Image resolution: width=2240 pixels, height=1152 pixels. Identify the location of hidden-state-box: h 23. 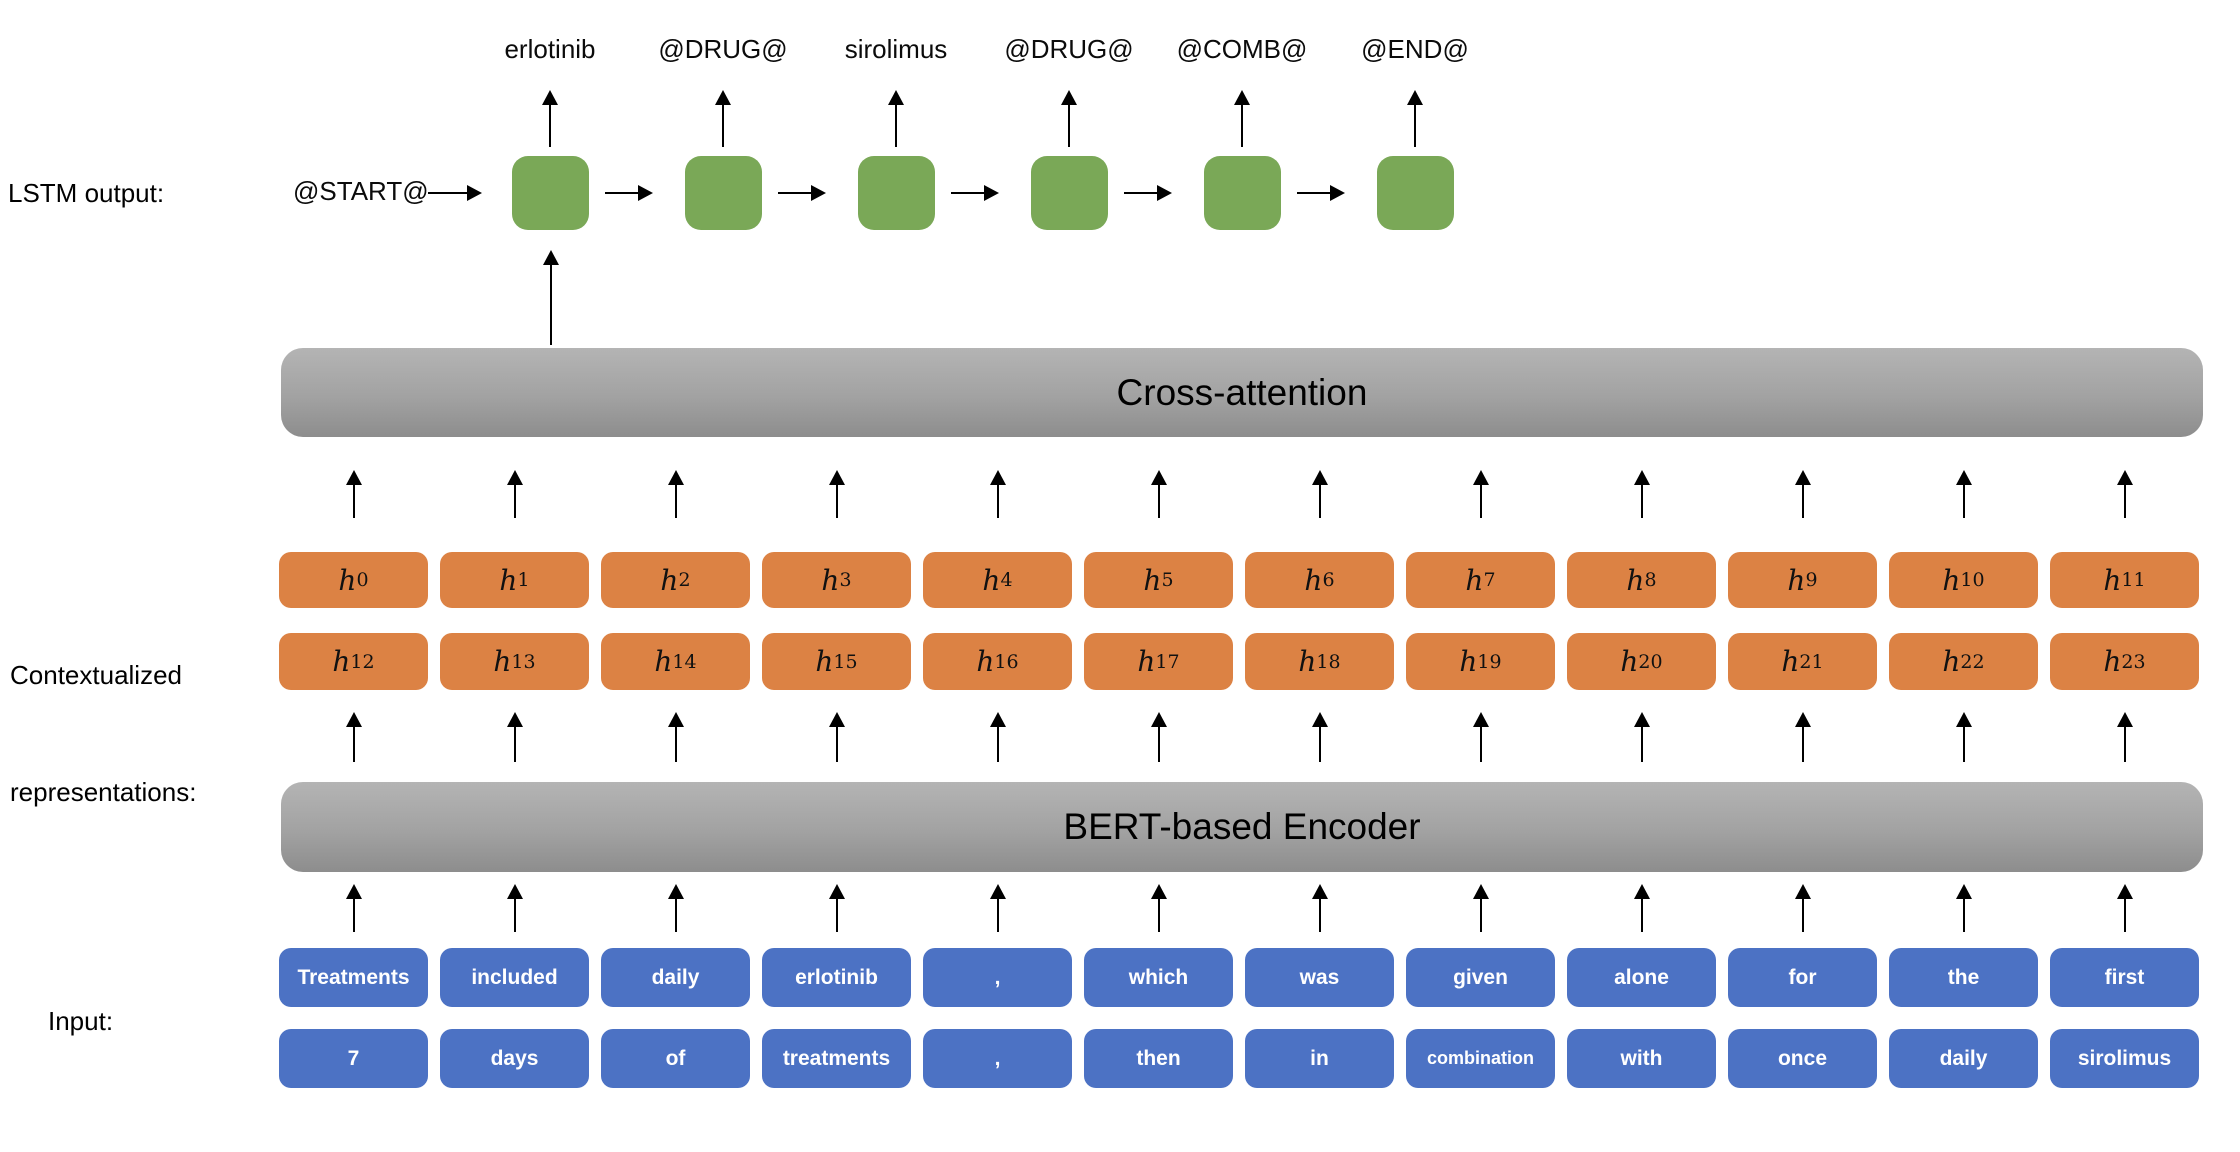
(2124, 661).